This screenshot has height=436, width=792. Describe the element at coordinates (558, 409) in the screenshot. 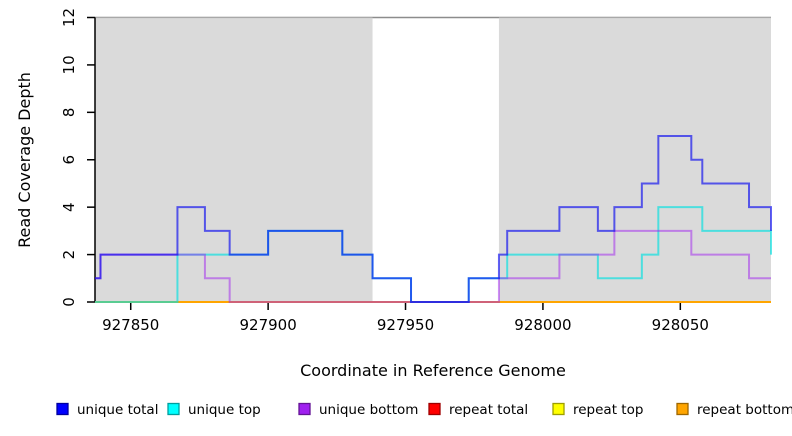

I see `legend-swatch-repeat-top` at that location.